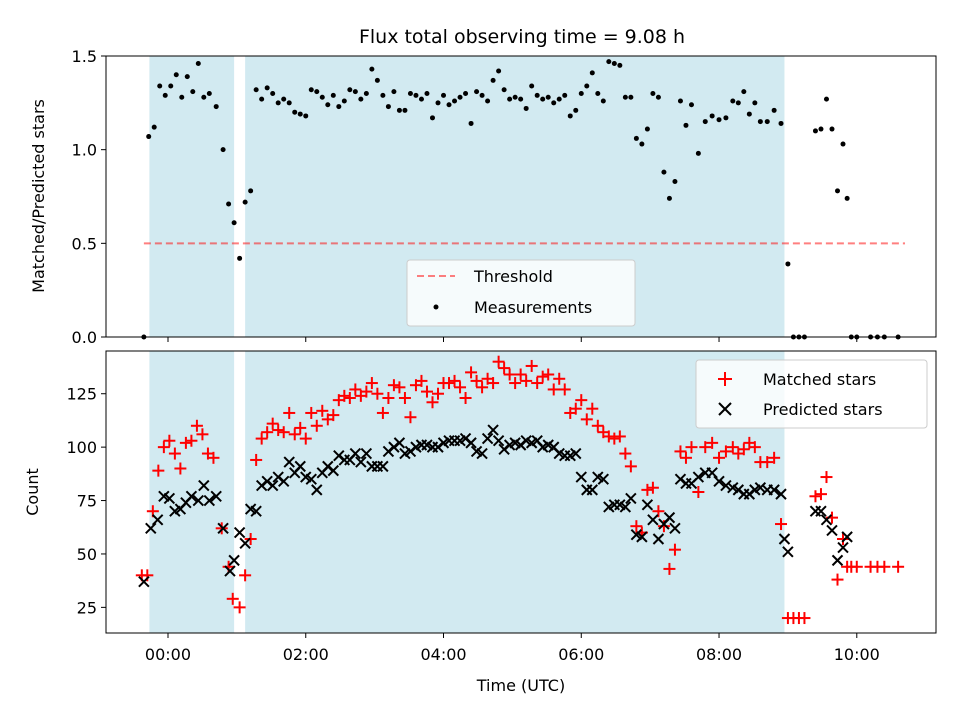  Describe the element at coordinates (522, 37) in the screenshot. I see `chart-title: Flux total observing time = 9.08 h` at that location.